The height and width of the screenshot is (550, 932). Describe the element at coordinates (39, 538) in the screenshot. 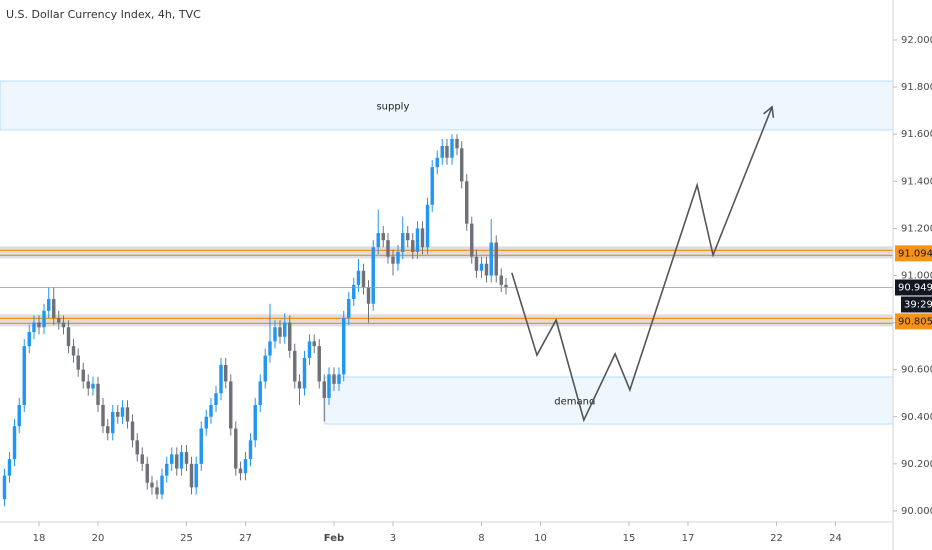

I see `x-tick-label: 18` at that location.